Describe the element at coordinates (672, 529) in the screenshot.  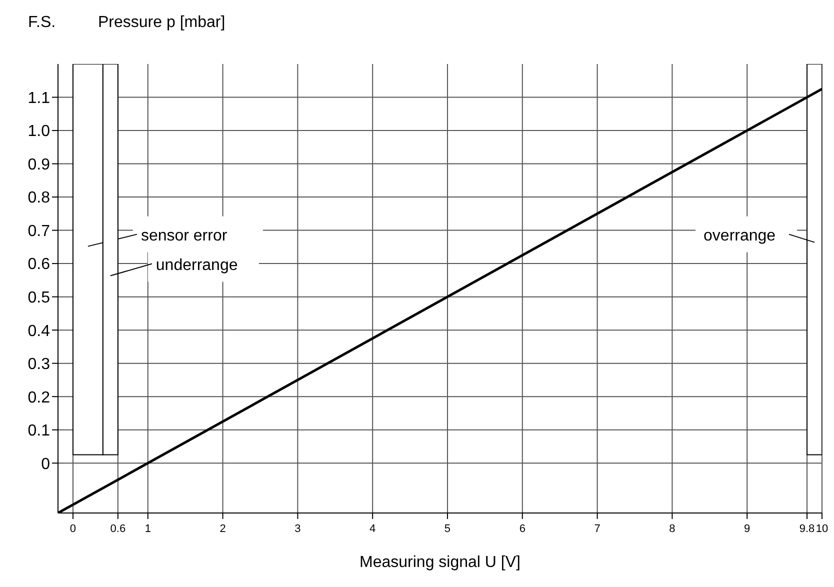
I see `x-tick-label: 8` at that location.